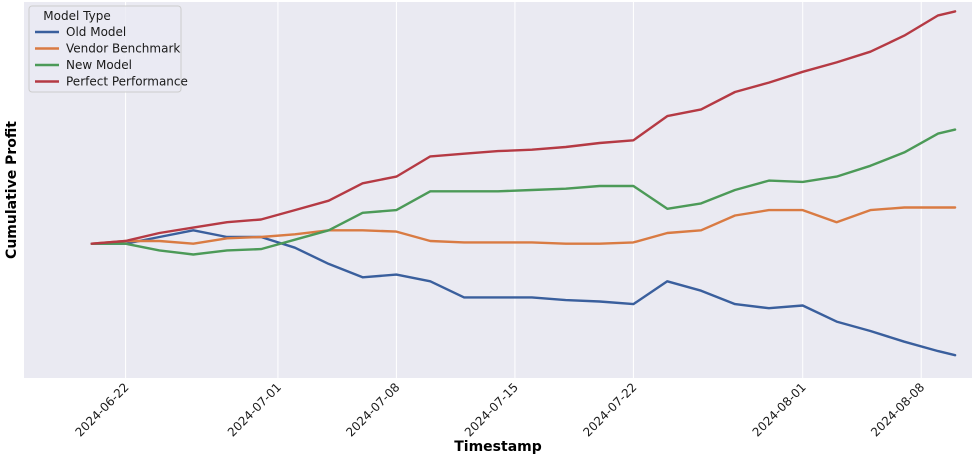  Describe the element at coordinates (12, 190) in the screenshot. I see `y-axis-label: Cumulative Profit` at that location.